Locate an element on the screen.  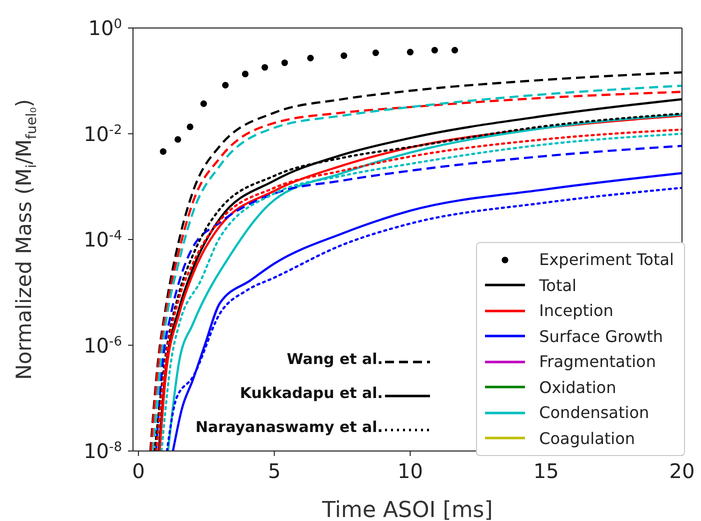
x-tick-label: 0 is located at coordinates (138, 471).